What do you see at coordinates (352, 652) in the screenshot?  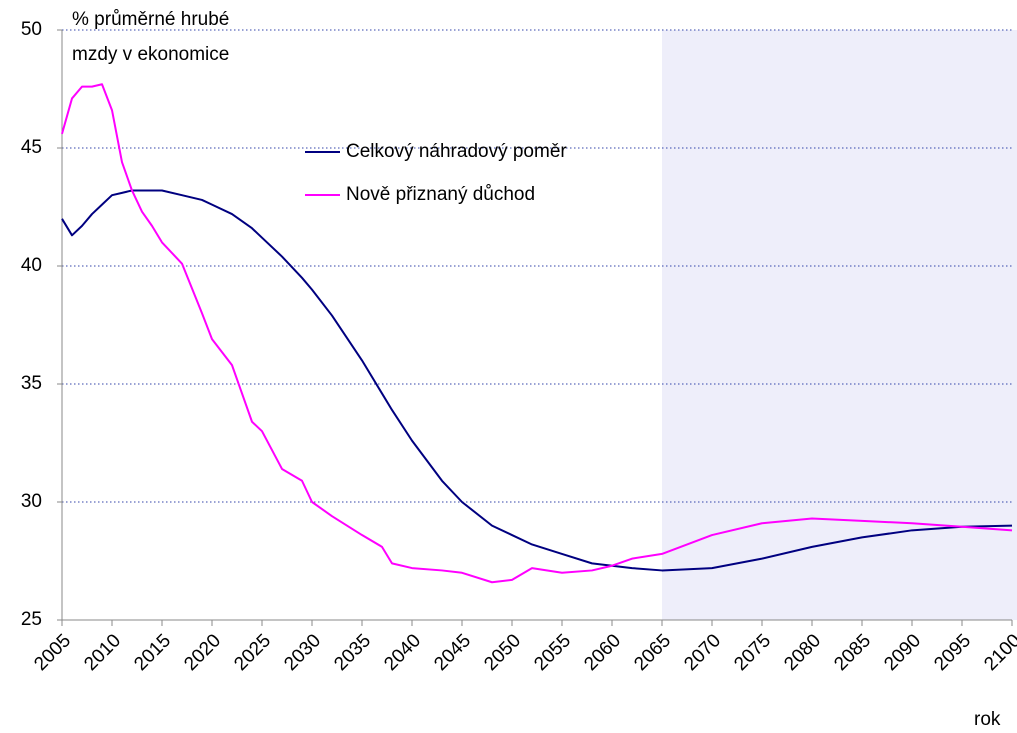 I see `x-tick-label: 2035` at bounding box center [352, 652].